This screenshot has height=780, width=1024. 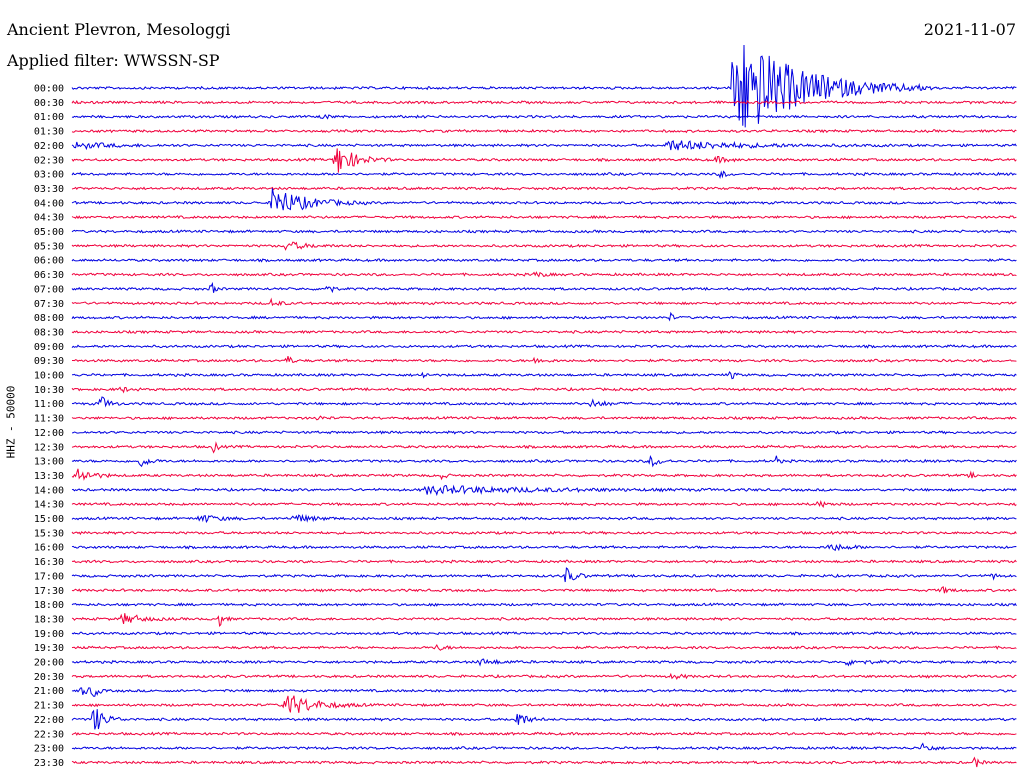 What do you see at coordinates (49, 519) in the screenshot?
I see `time-label-1500: 15:00` at bounding box center [49, 519].